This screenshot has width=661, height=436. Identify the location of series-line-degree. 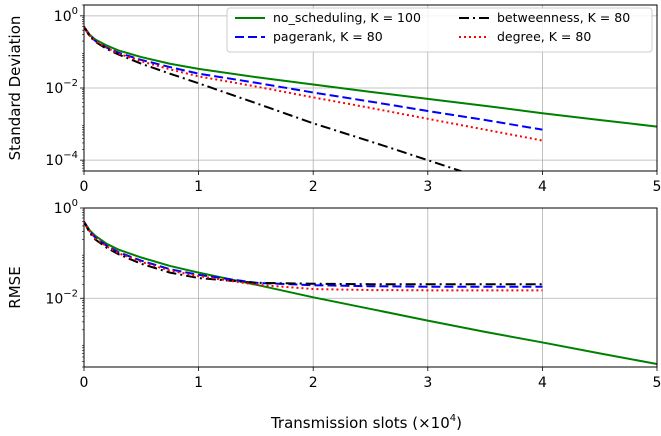
(313, 256).